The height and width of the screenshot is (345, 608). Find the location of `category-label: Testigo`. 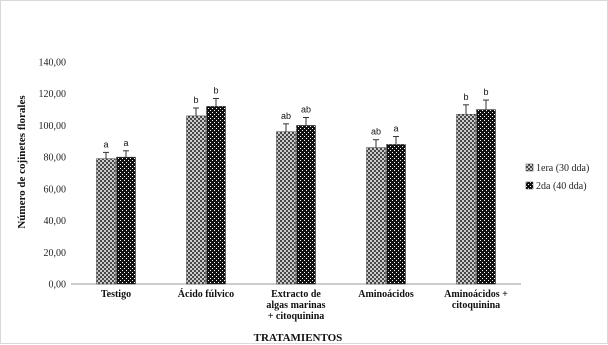

category-label: Testigo is located at coordinates (116, 294).